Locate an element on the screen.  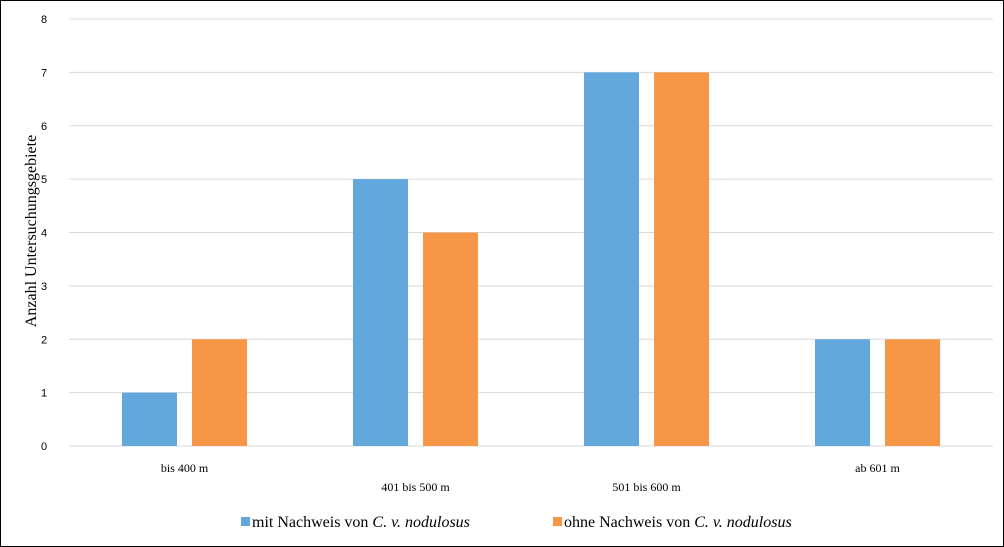
legend-label-species-1: C. v. nodulosus is located at coordinates (742, 522).